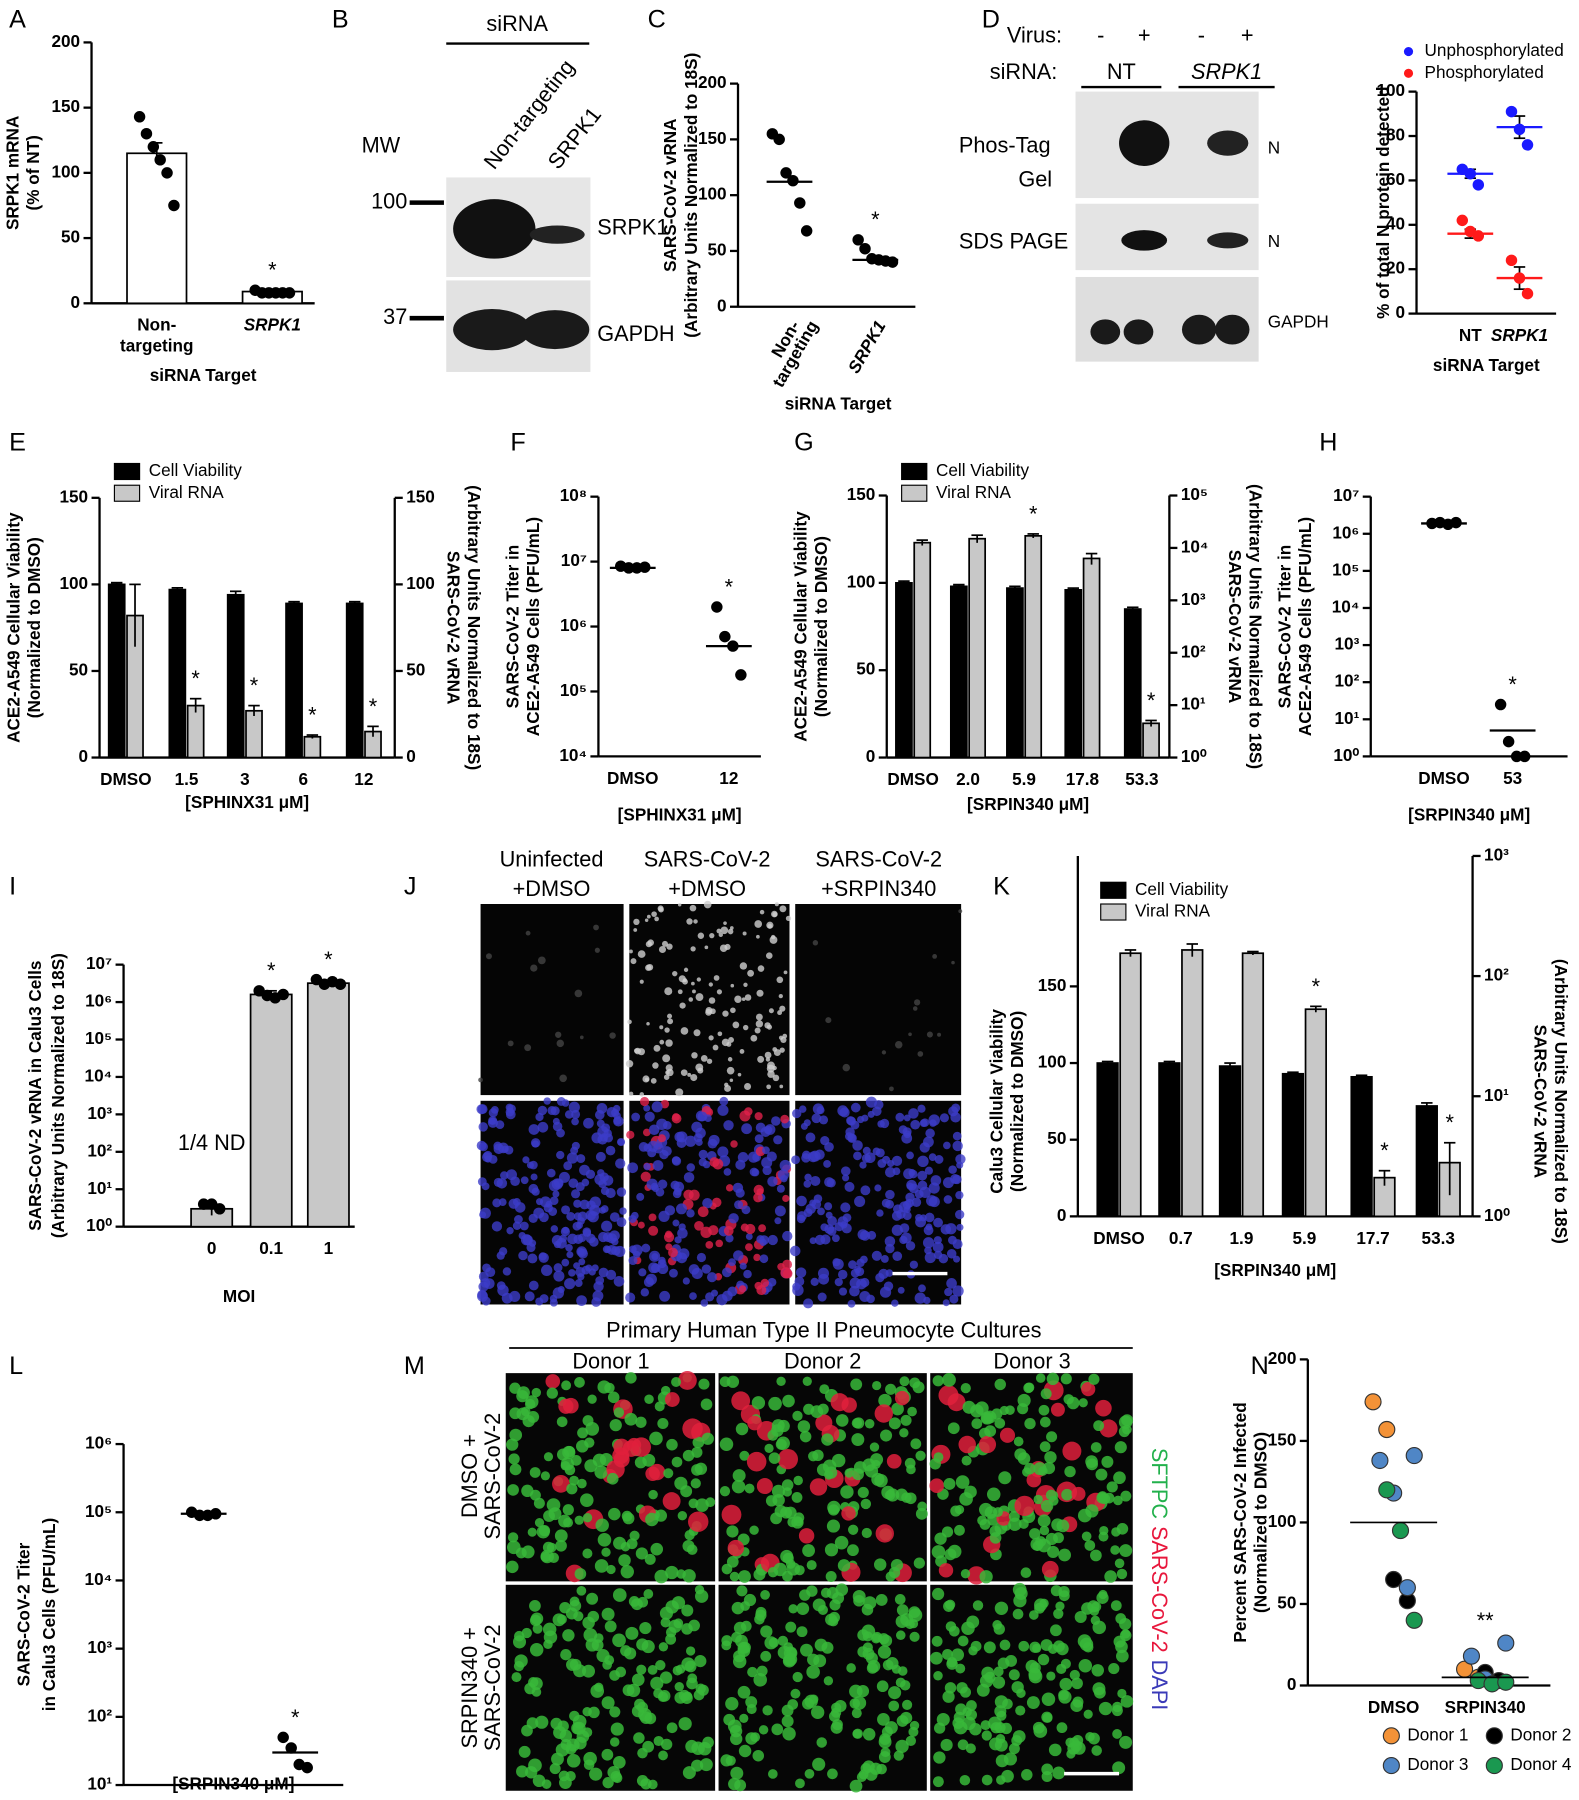 The image size is (1579, 1800). What do you see at coordinates (116, 671) in the screenshot?
I see `bar` at bounding box center [116, 671].